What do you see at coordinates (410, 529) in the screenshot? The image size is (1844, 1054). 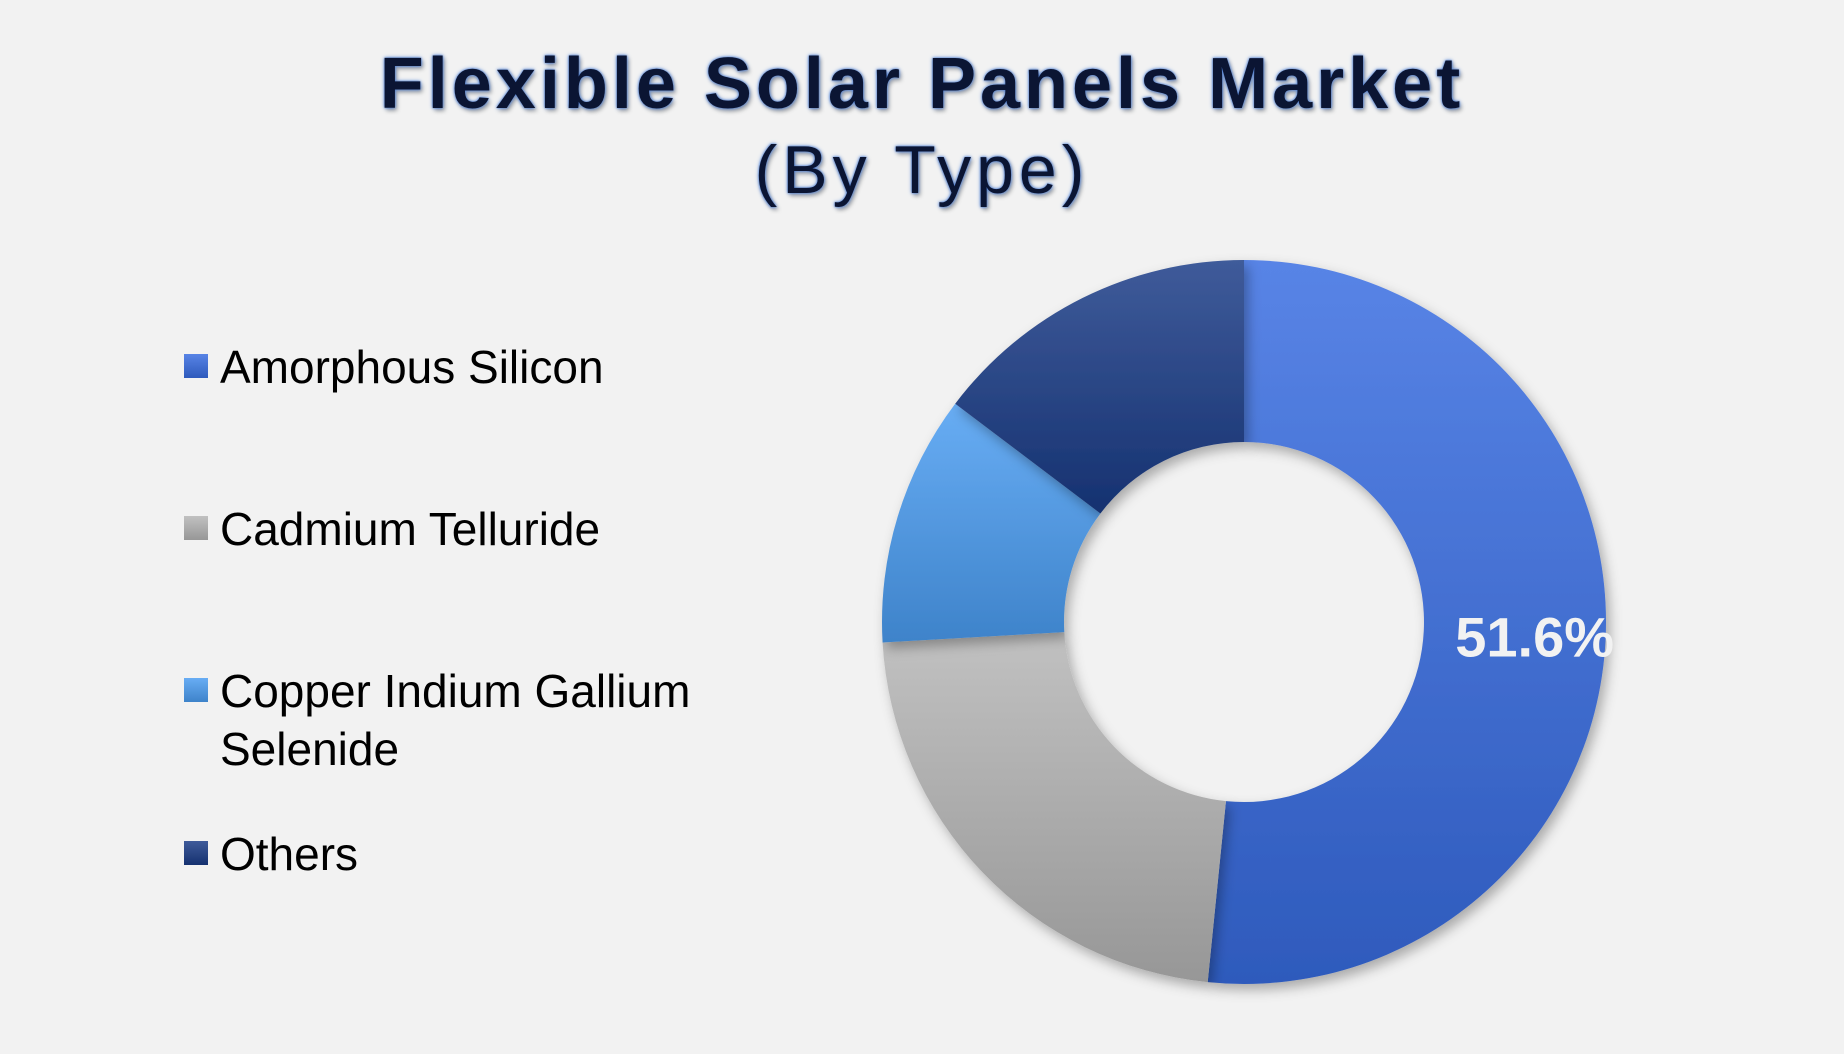 I see `legend-label-cadmium-telluride: Cadmium Telluride` at bounding box center [410, 529].